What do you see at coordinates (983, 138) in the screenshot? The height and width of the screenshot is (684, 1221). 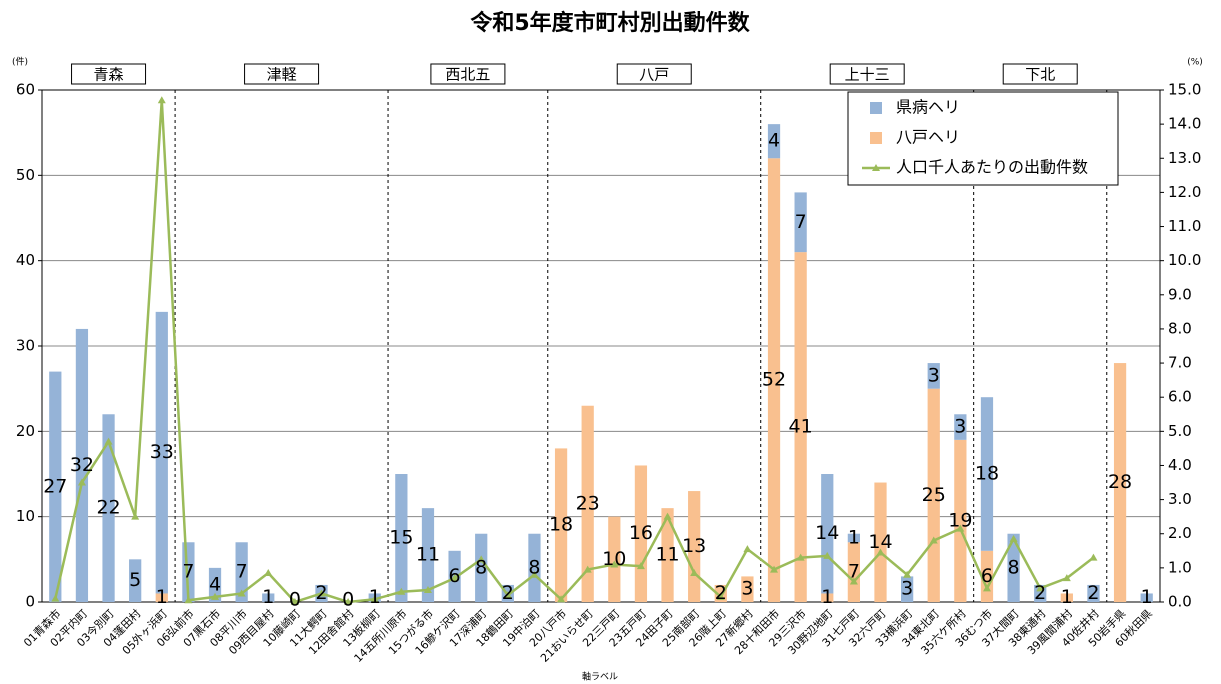 I see `legend-box` at bounding box center [983, 138].